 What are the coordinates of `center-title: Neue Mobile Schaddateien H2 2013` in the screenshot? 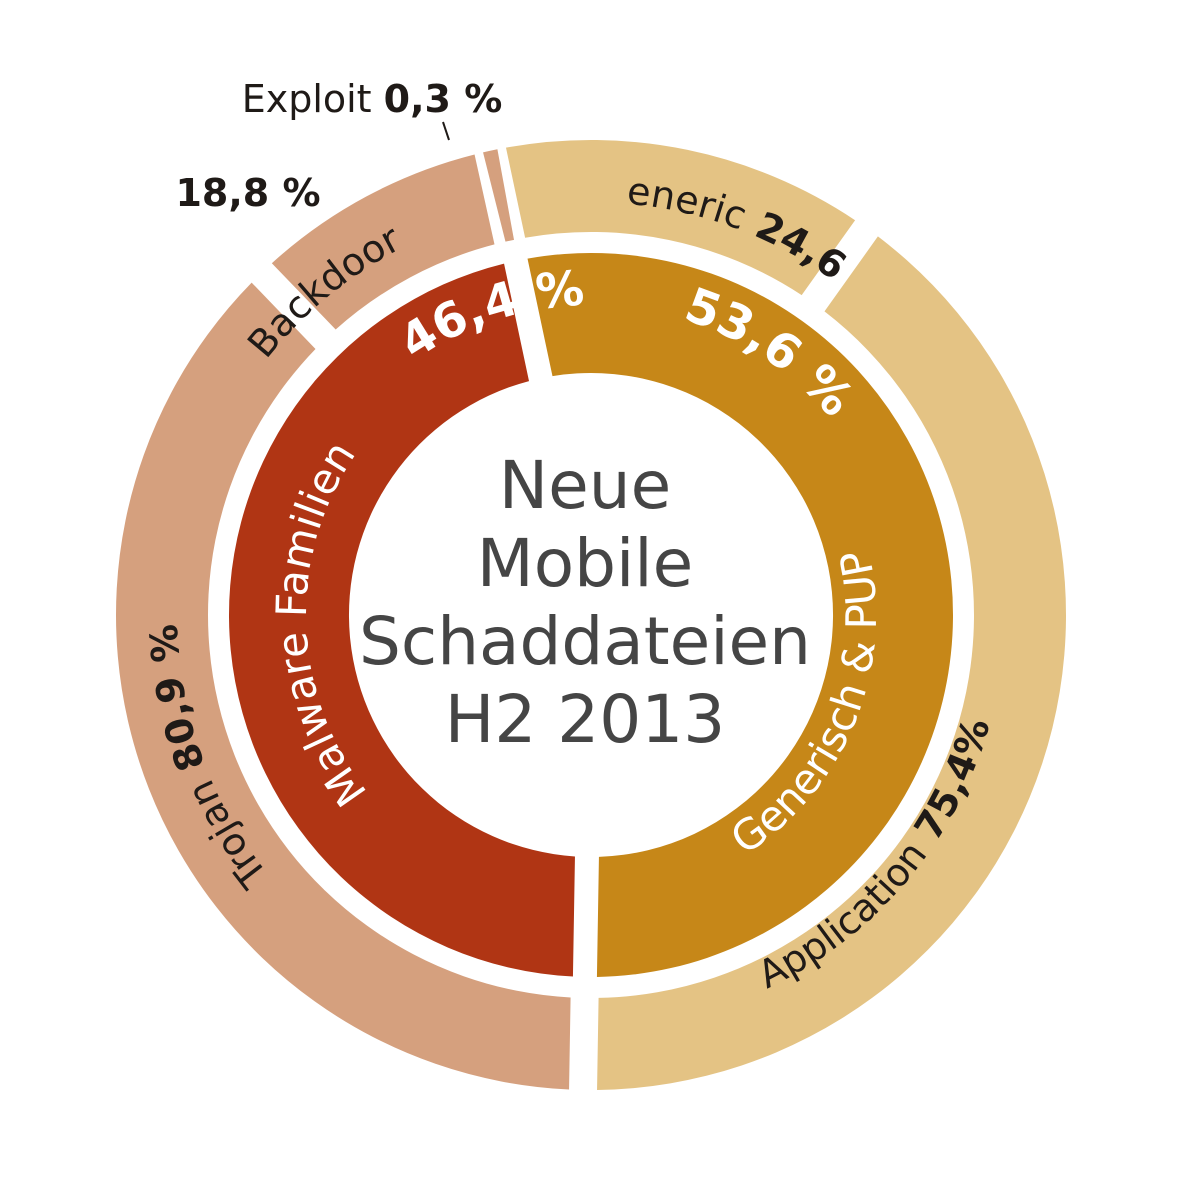 It's located at (585, 602).